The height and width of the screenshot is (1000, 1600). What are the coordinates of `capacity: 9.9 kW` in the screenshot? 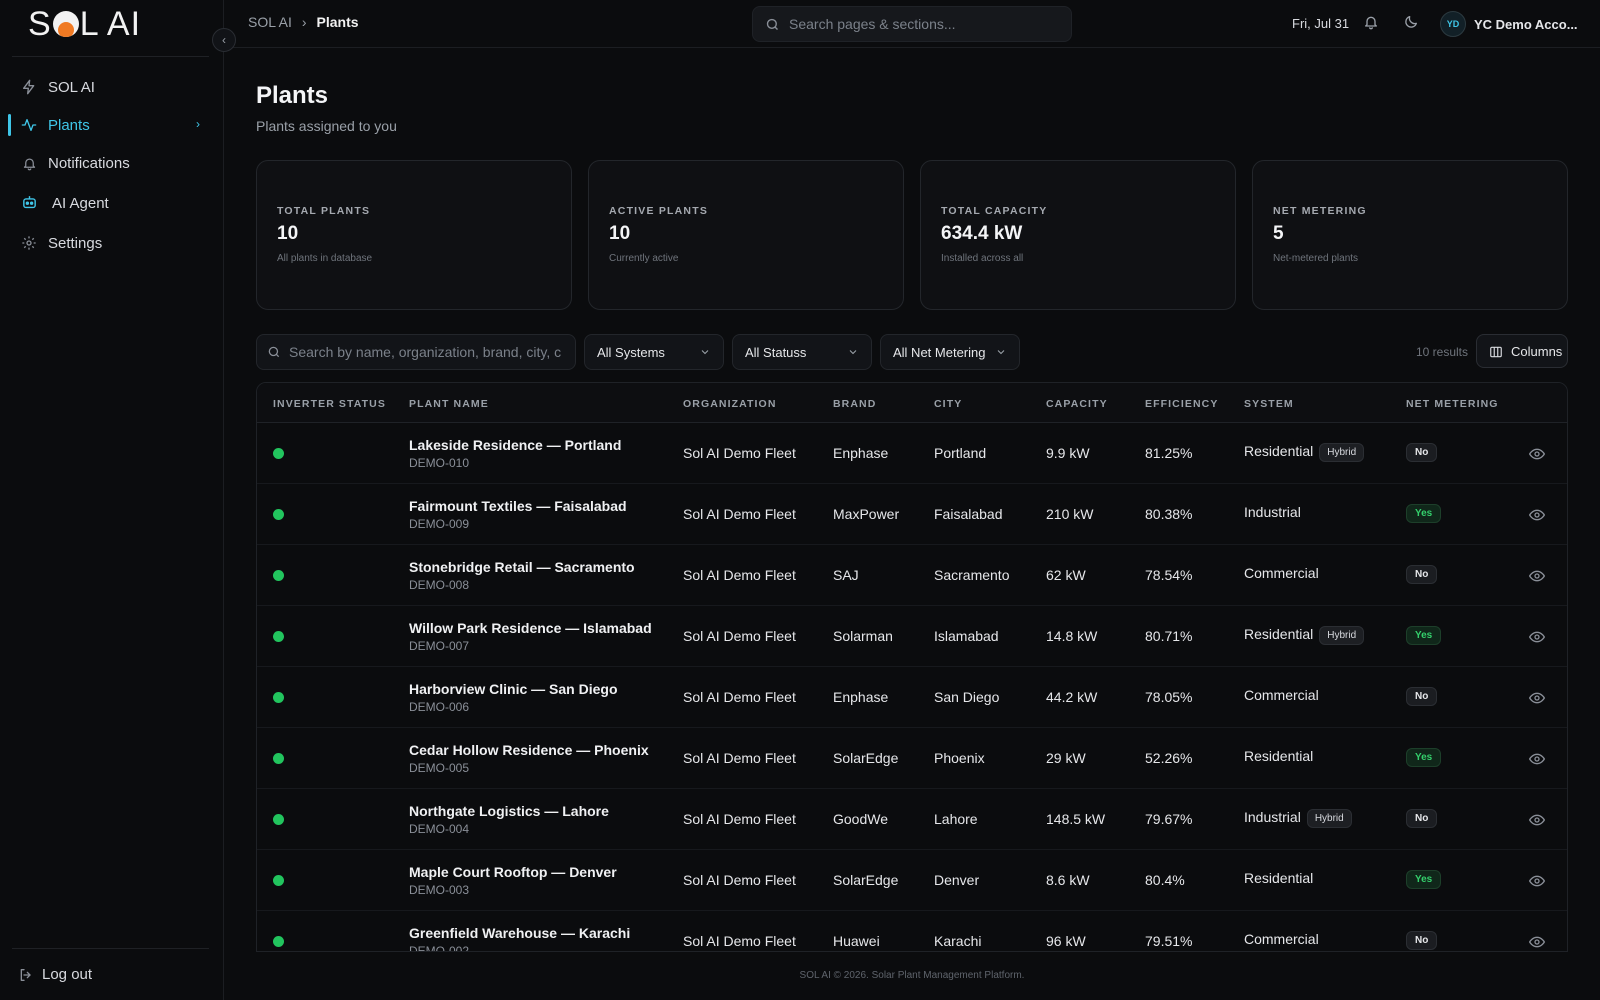 It's located at (1068, 453).